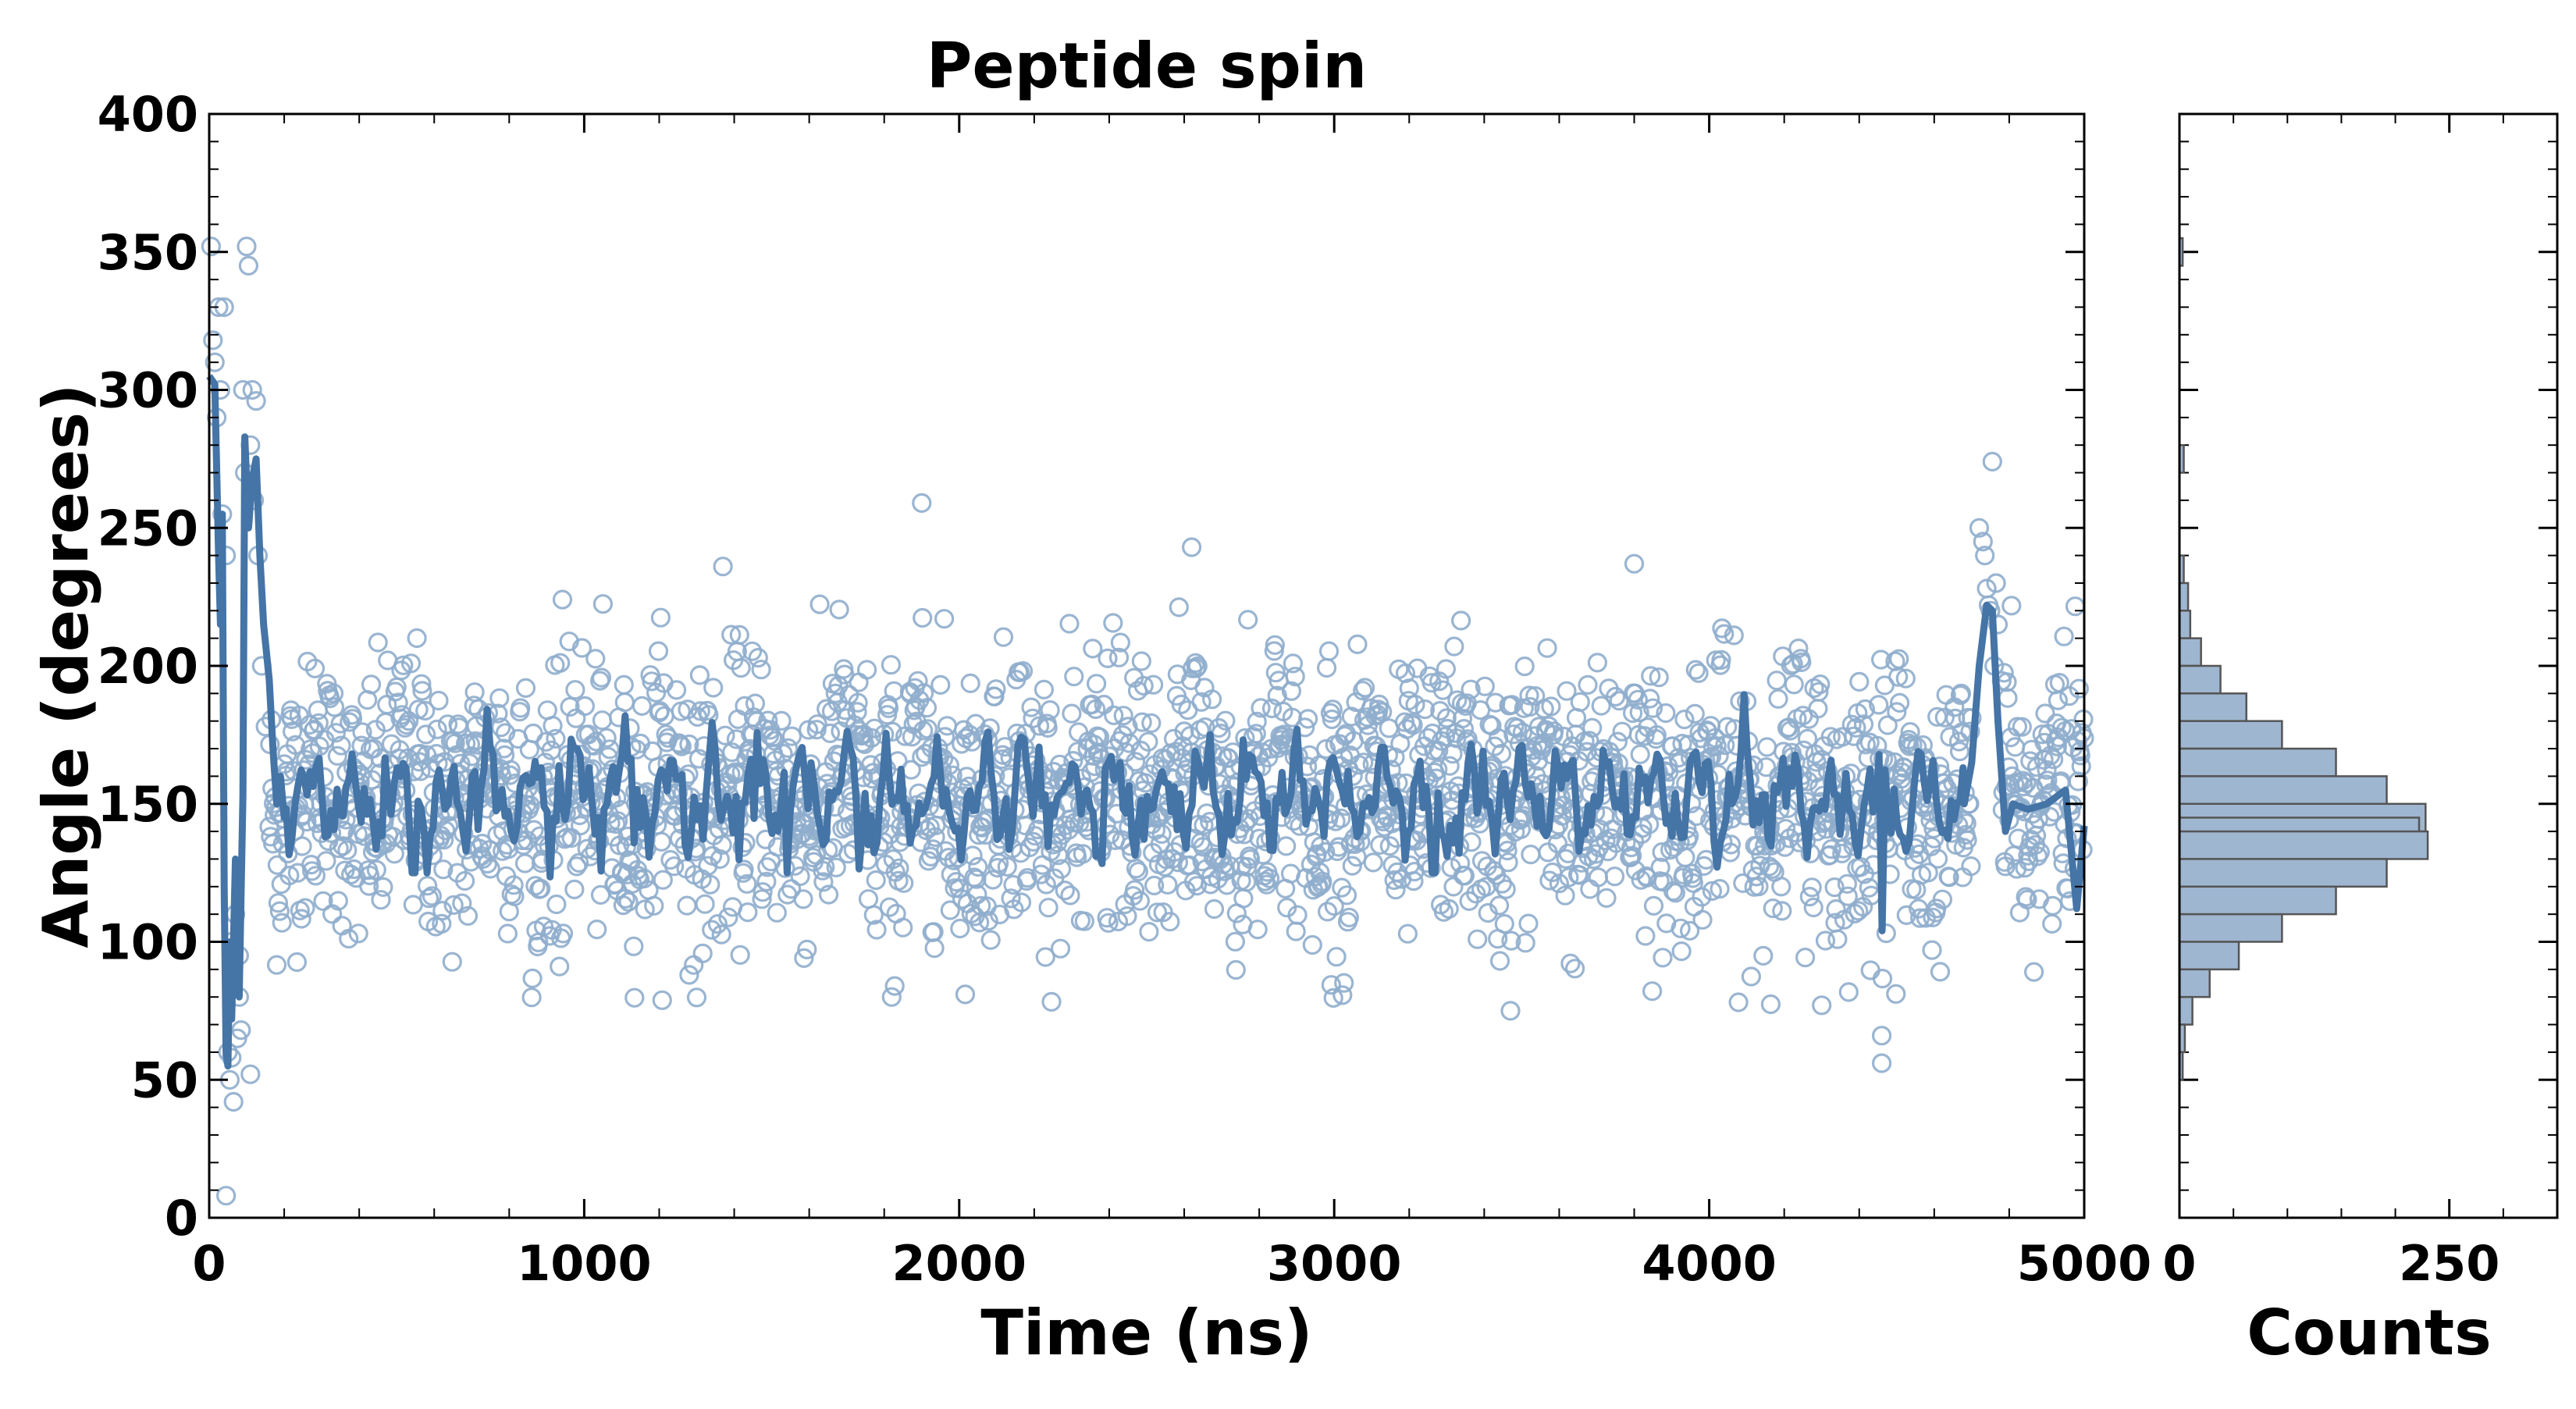 This screenshot has width=2576, height=1409. I want to click on x-tick-label: 2000, so click(959, 1263).